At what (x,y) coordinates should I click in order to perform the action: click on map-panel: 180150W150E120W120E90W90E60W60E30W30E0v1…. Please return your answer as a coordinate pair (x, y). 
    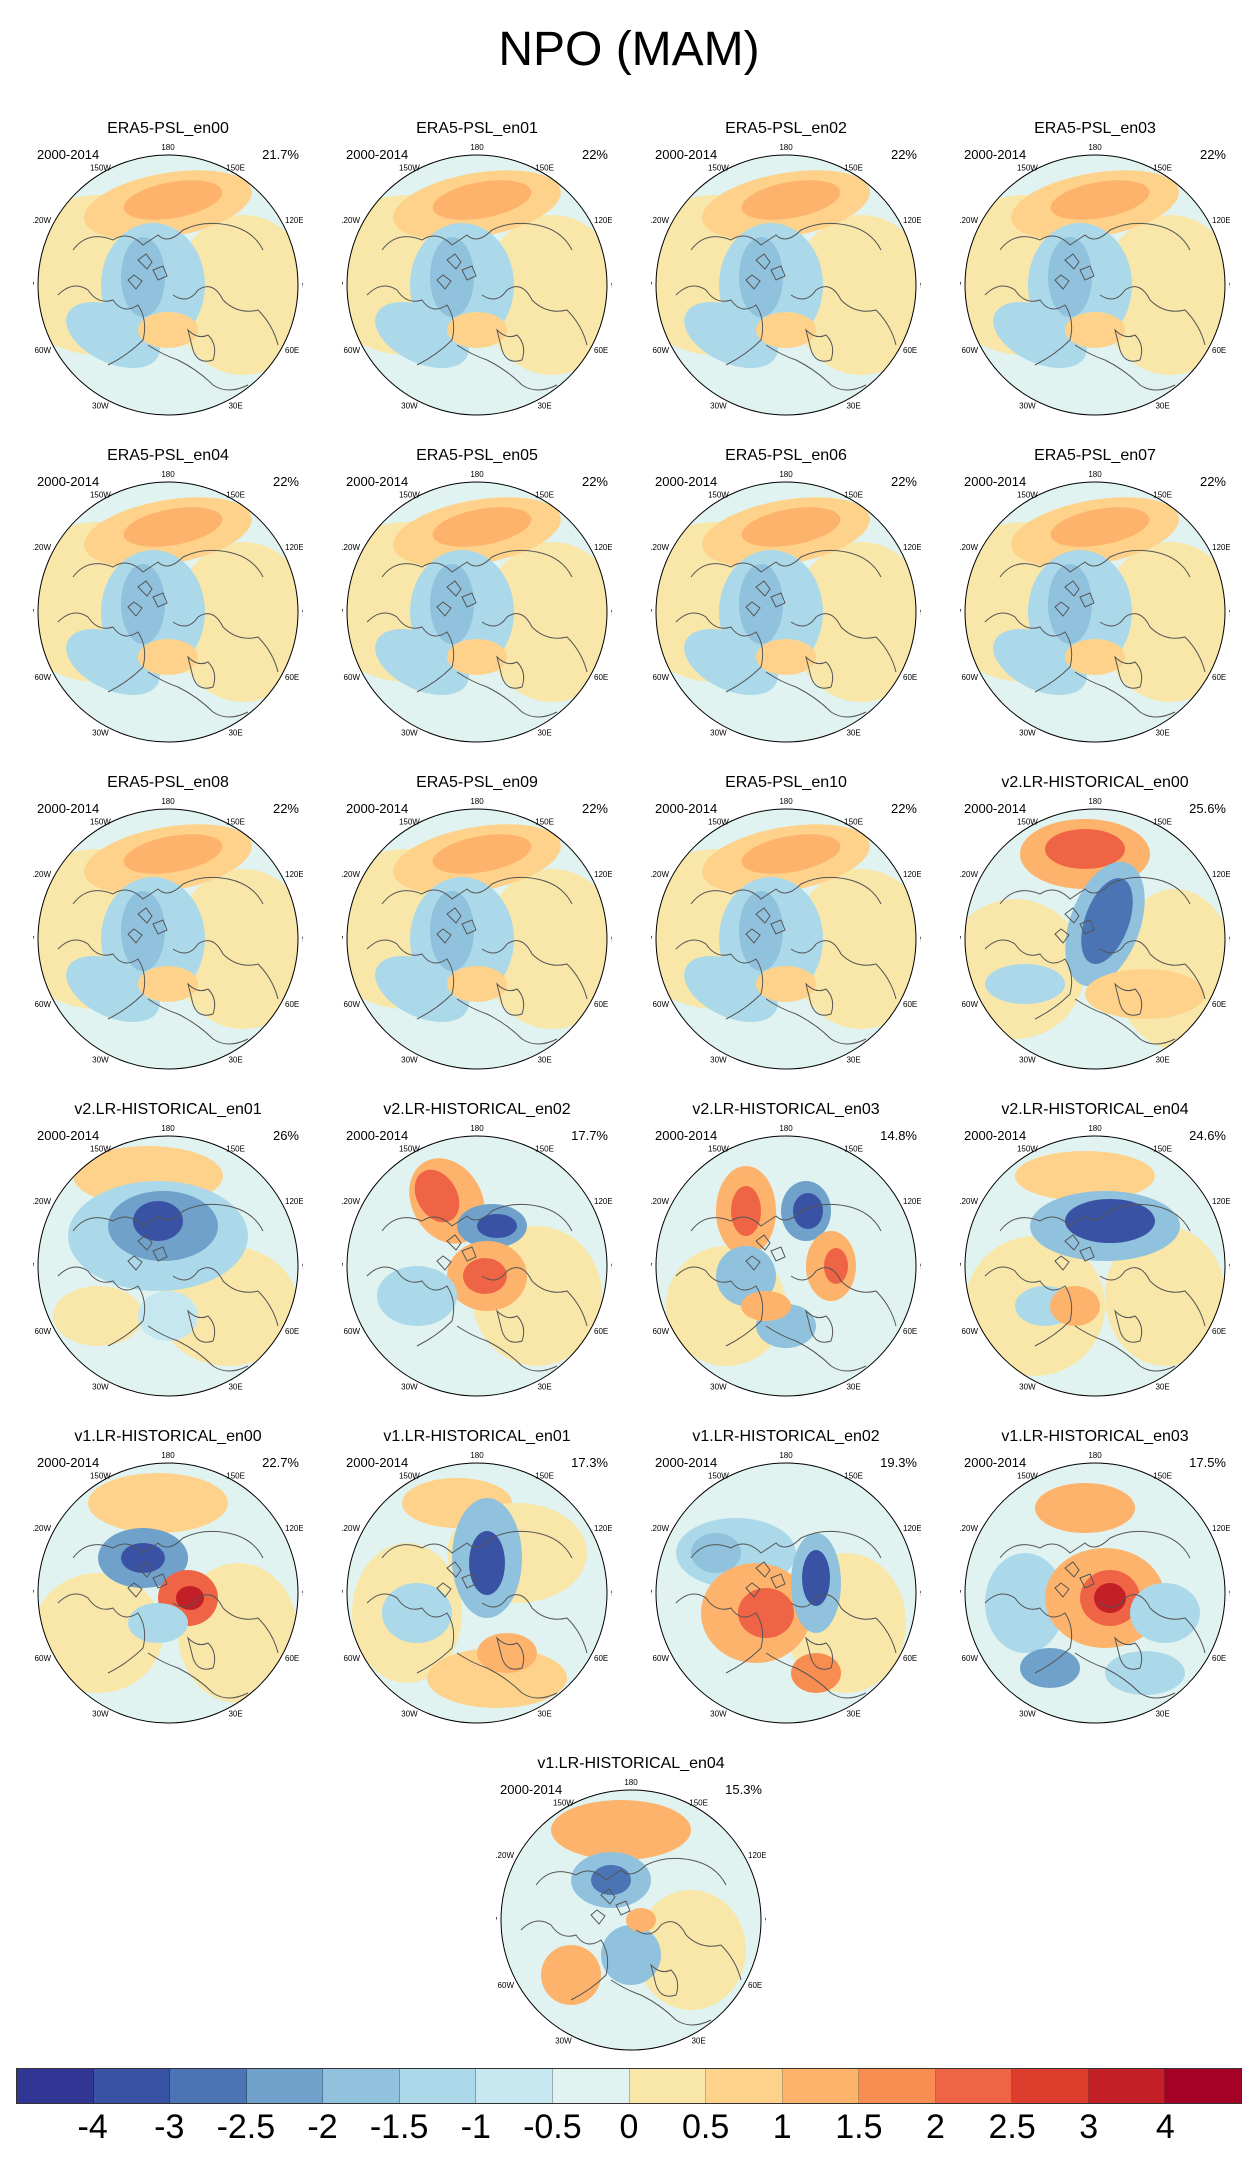
    Looking at the image, I should click on (168, 1578).